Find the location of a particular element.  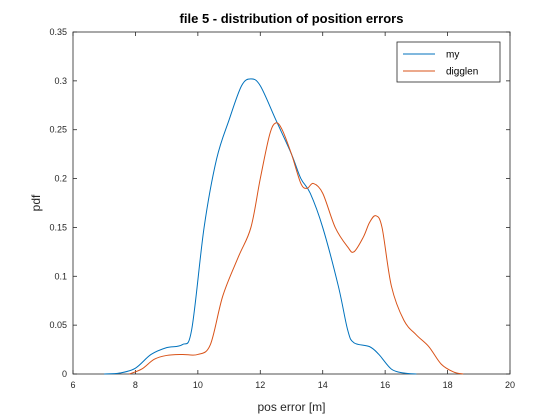

y-tick-label: 0.1 is located at coordinates (60, 276).